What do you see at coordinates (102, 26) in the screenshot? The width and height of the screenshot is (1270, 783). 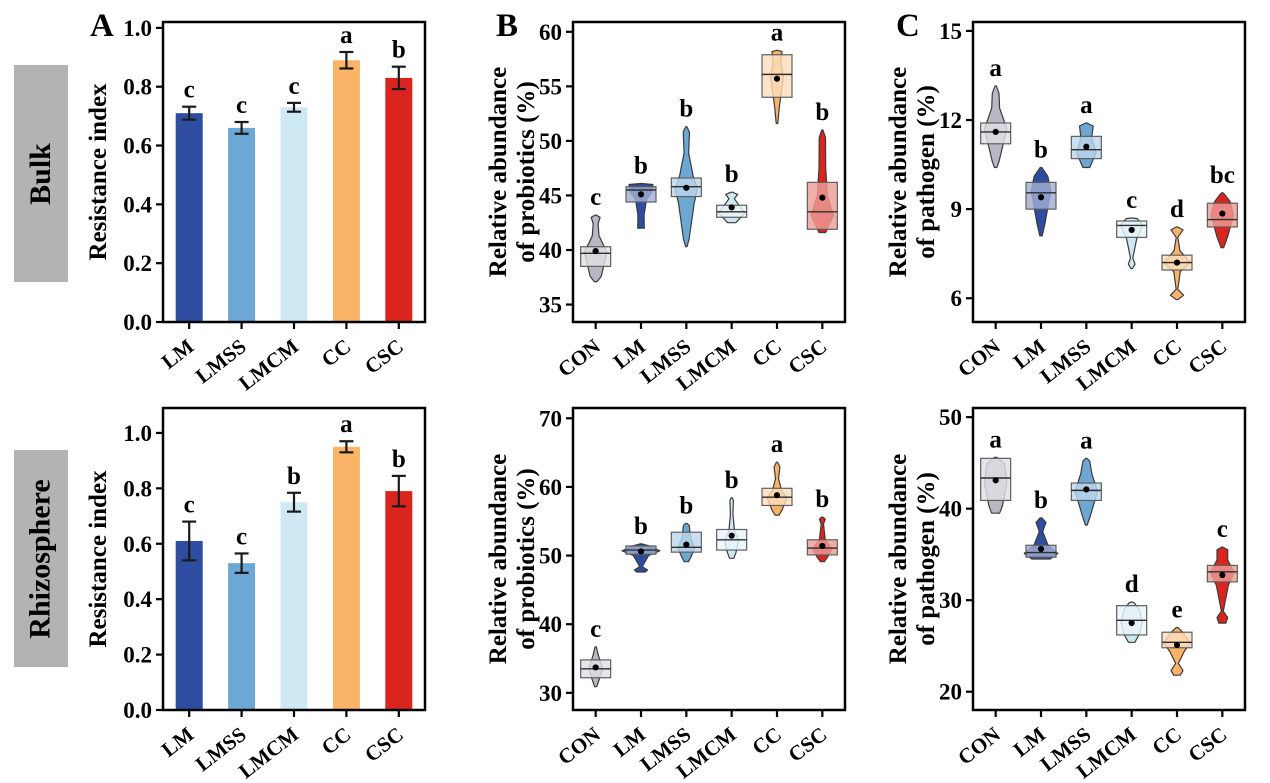 I see `panel-letter: A` at bounding box center [102, 26].